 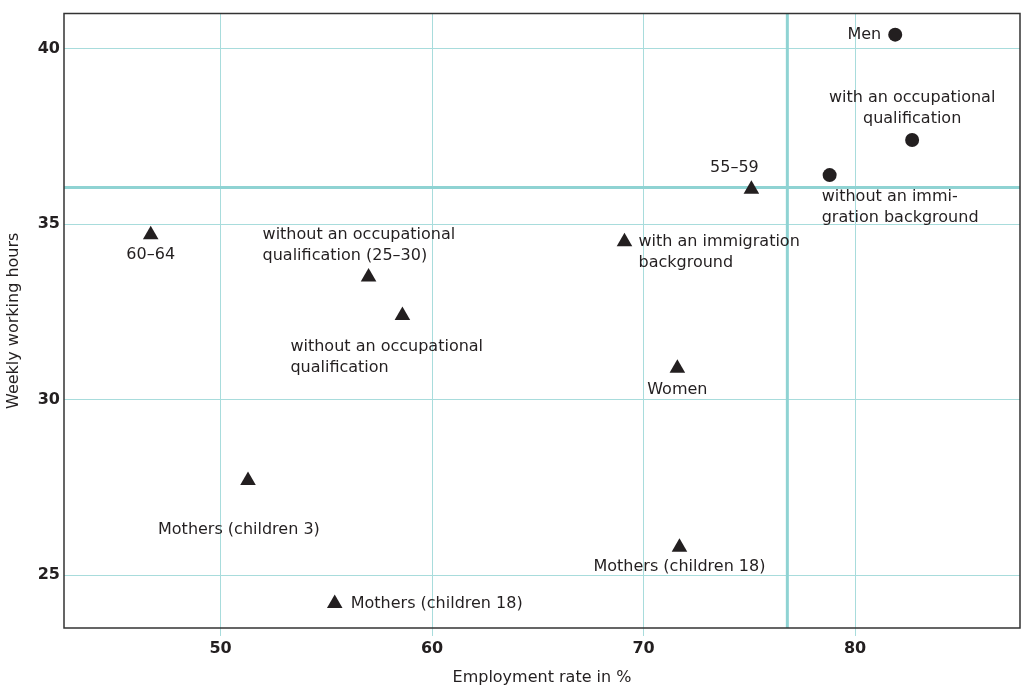 I want to click on y-axis-title: Weekly working hours, so click(x=12, y=320).